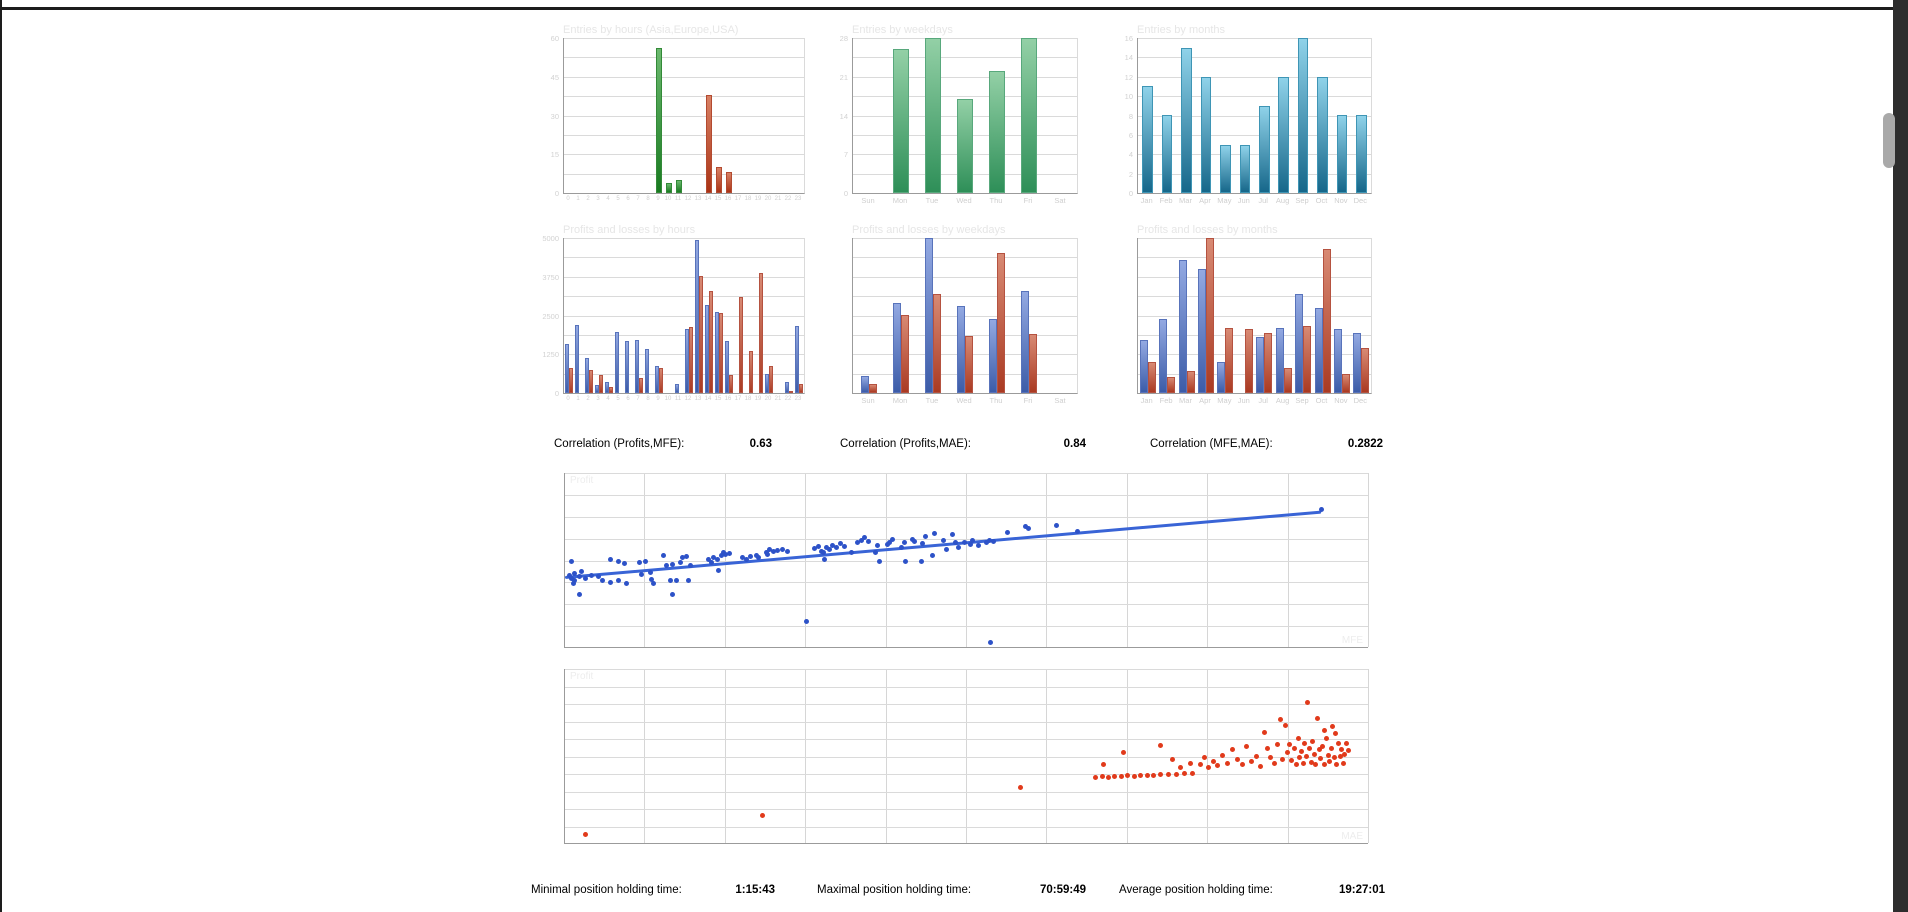 The height and width of the screenshot is (912, 1908). What do you see at coordinates (1130, 174) in the screenshot?
I see `ytick: 2` at bounding box center [1130, 174].